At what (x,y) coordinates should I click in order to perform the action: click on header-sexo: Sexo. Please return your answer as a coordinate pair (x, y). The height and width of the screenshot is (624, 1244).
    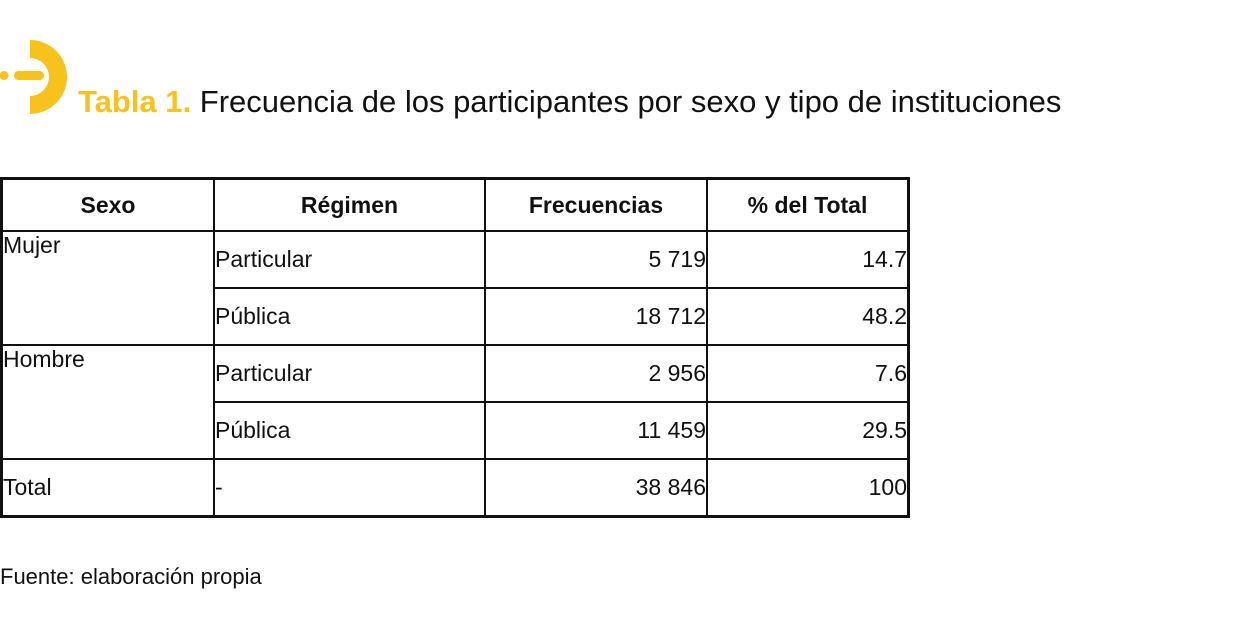
    Looking at the image, I should click on (107, 204).